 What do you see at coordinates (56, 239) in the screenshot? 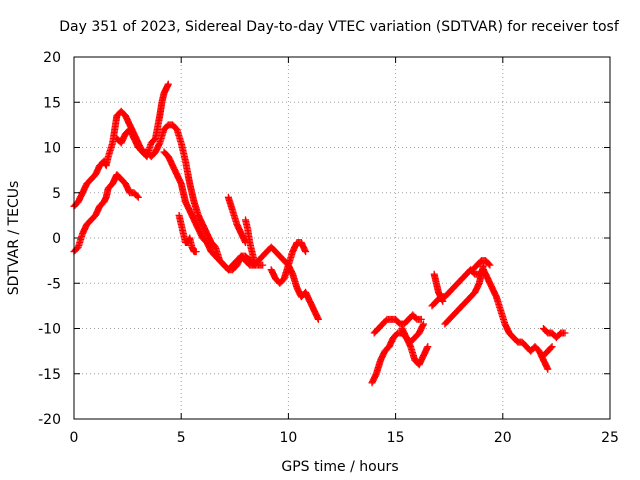
I see `y-tick-label: 0` at bounding box center [56, 239].